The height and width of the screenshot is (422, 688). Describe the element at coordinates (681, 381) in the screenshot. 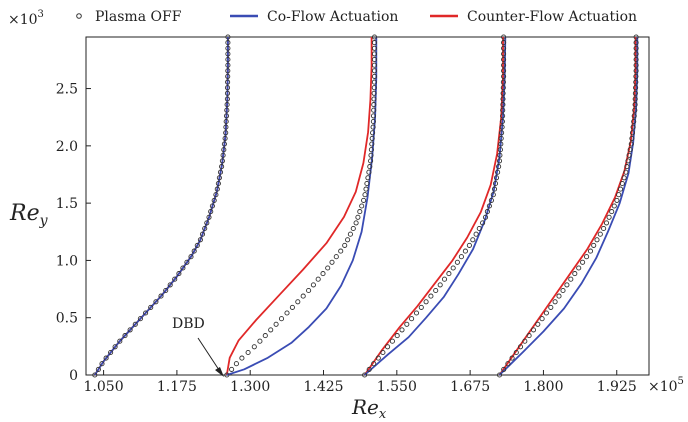

I see `x-multiplier-exponent: 5` at that location.